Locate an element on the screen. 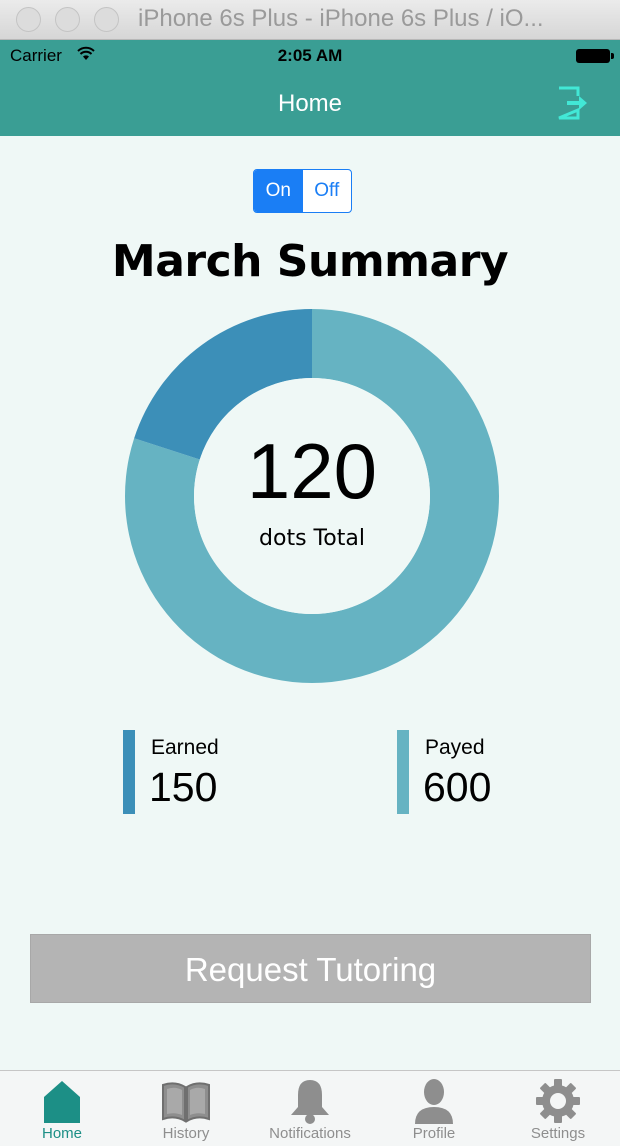 The image size is (620, 1146). donut-total-value: 120 is located at coordinates (312, 471).